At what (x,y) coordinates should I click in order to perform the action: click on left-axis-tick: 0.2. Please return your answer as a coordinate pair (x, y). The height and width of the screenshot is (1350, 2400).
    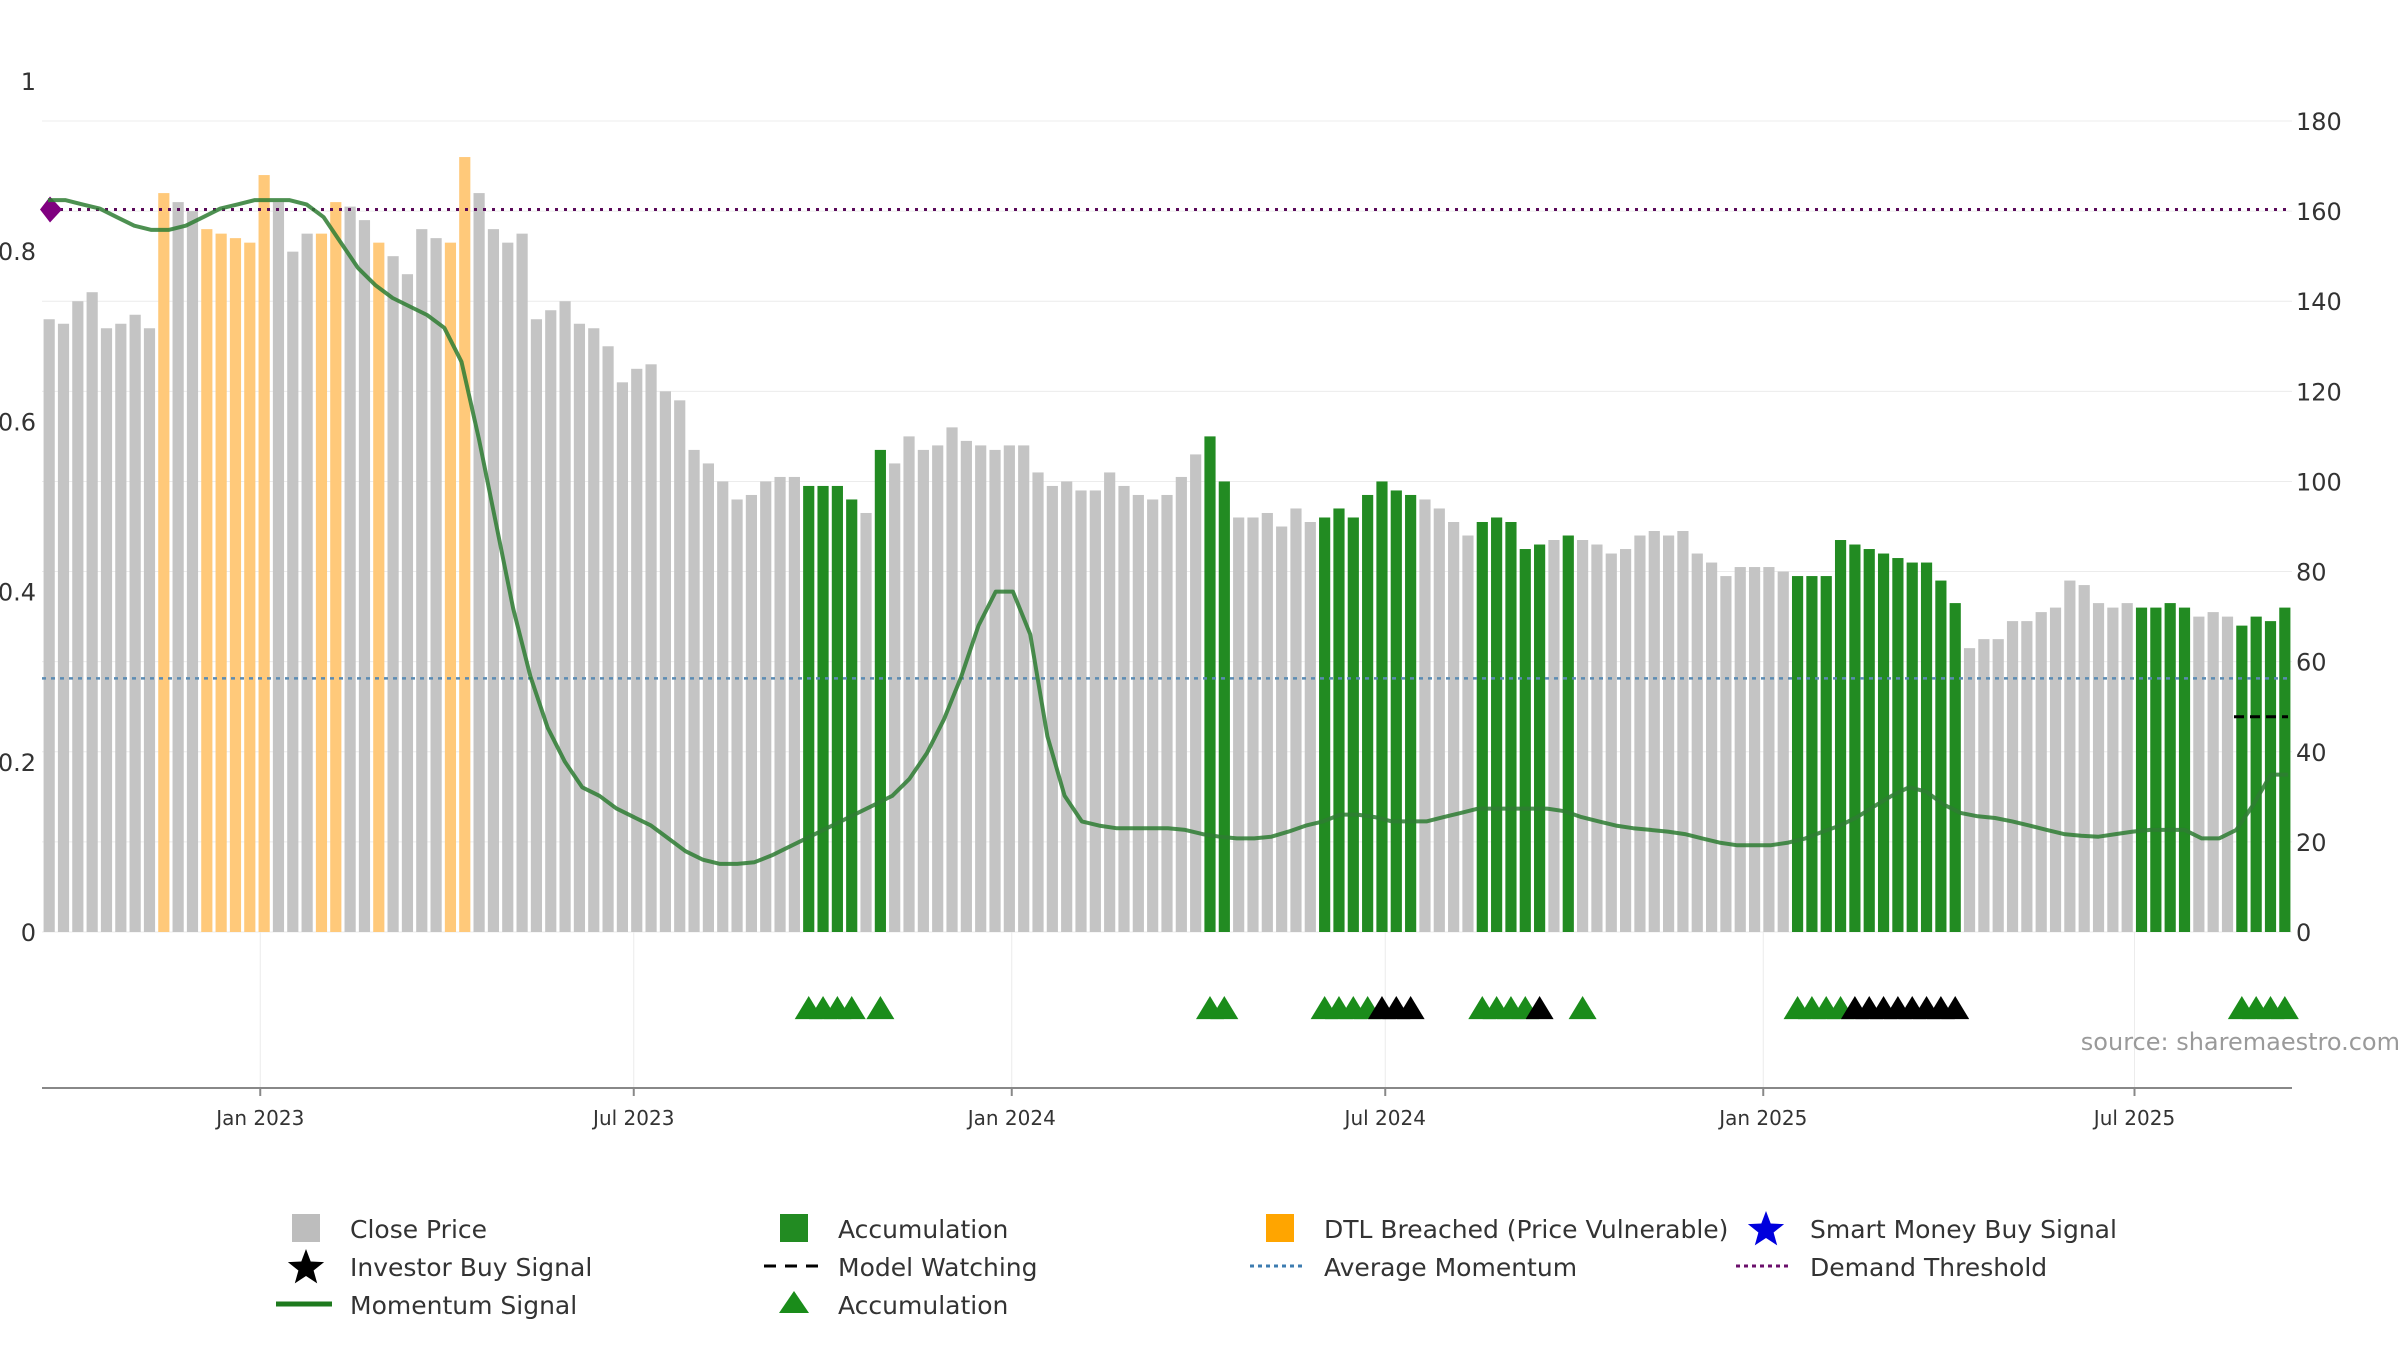
    Looking at the image, I should click on (18, 763).